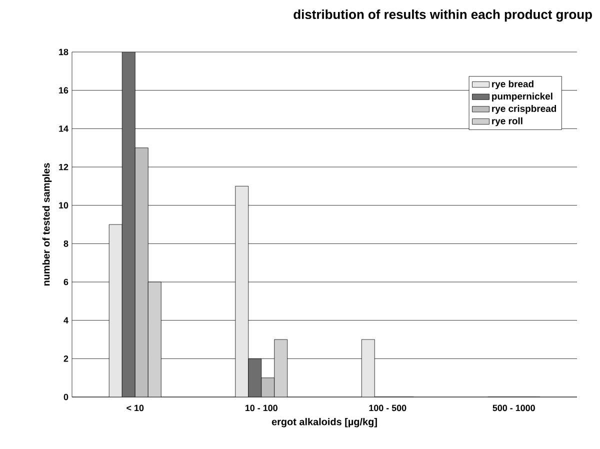  What do you see at coordinates (66, 359) in the screenshot?
I see `y-tick-label: 2` at bounding box center [66, 359].